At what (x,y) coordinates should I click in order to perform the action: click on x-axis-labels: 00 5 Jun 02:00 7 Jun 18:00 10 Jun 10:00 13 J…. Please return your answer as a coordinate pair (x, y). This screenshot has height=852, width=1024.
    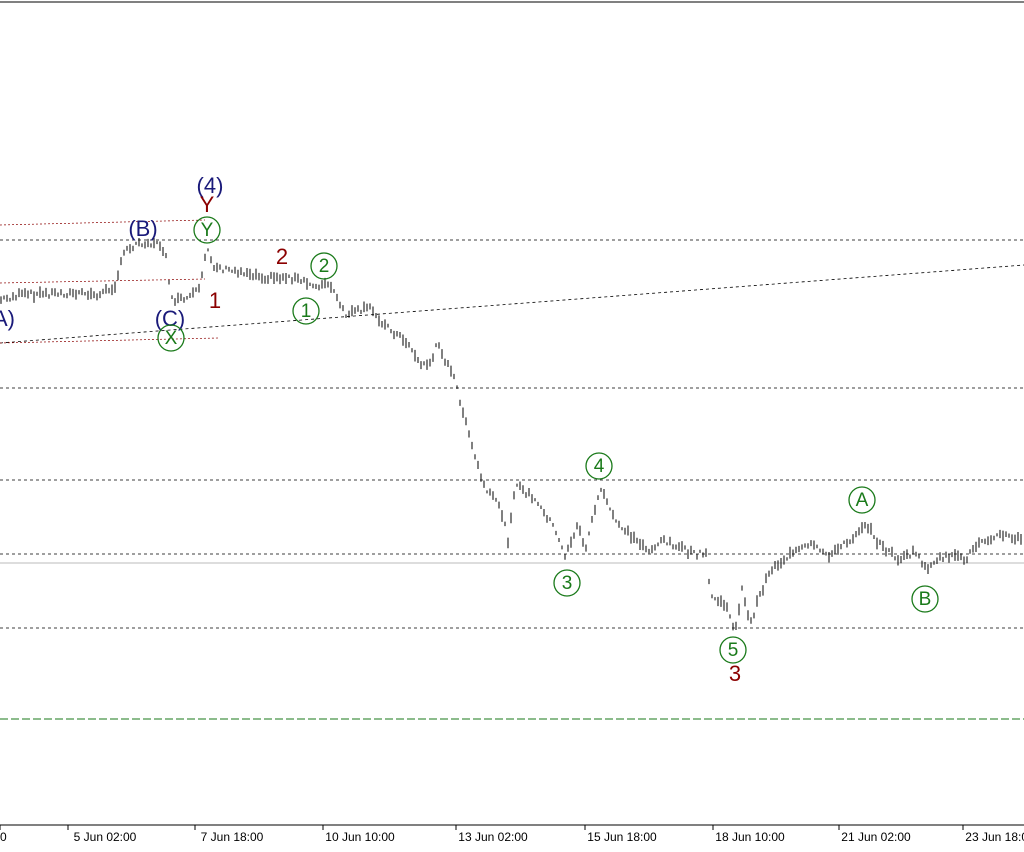
    Looking at the image, I should click on (512, 834).